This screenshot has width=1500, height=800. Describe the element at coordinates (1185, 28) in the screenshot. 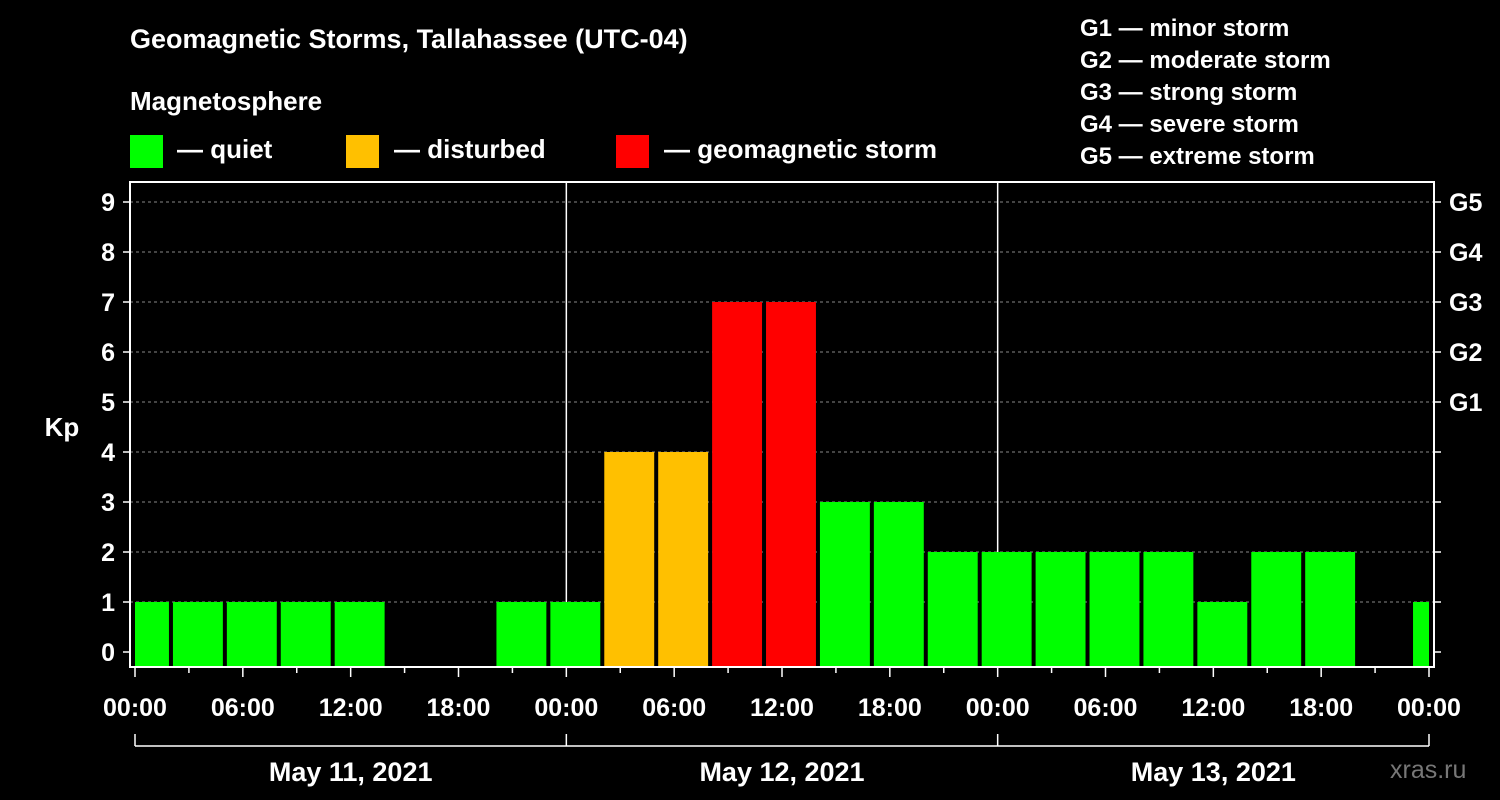

I see `g-scale-g1: G1 — minor storm` at that location.